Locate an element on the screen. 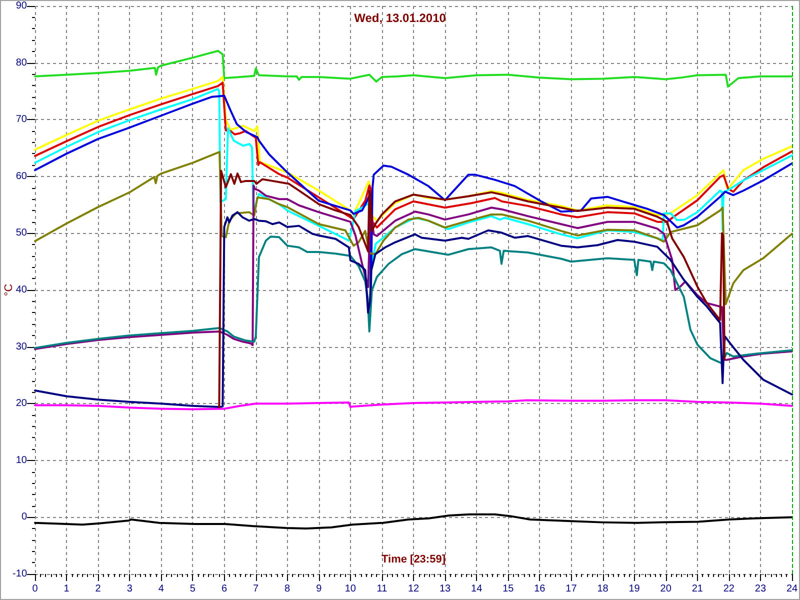  x-tick-label: 21 is located at coordinates (698, 589).